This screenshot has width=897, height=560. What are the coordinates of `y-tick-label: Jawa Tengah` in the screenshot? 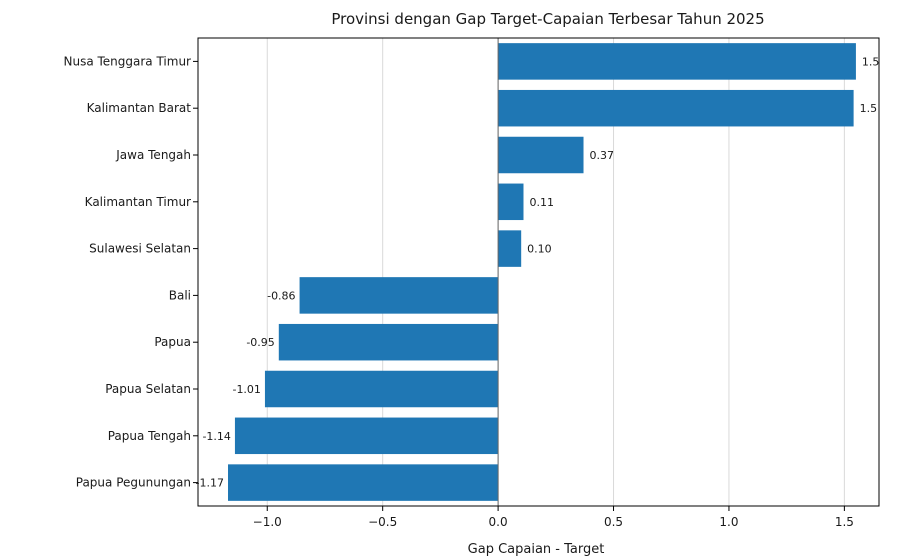 It's located at (153, 155).